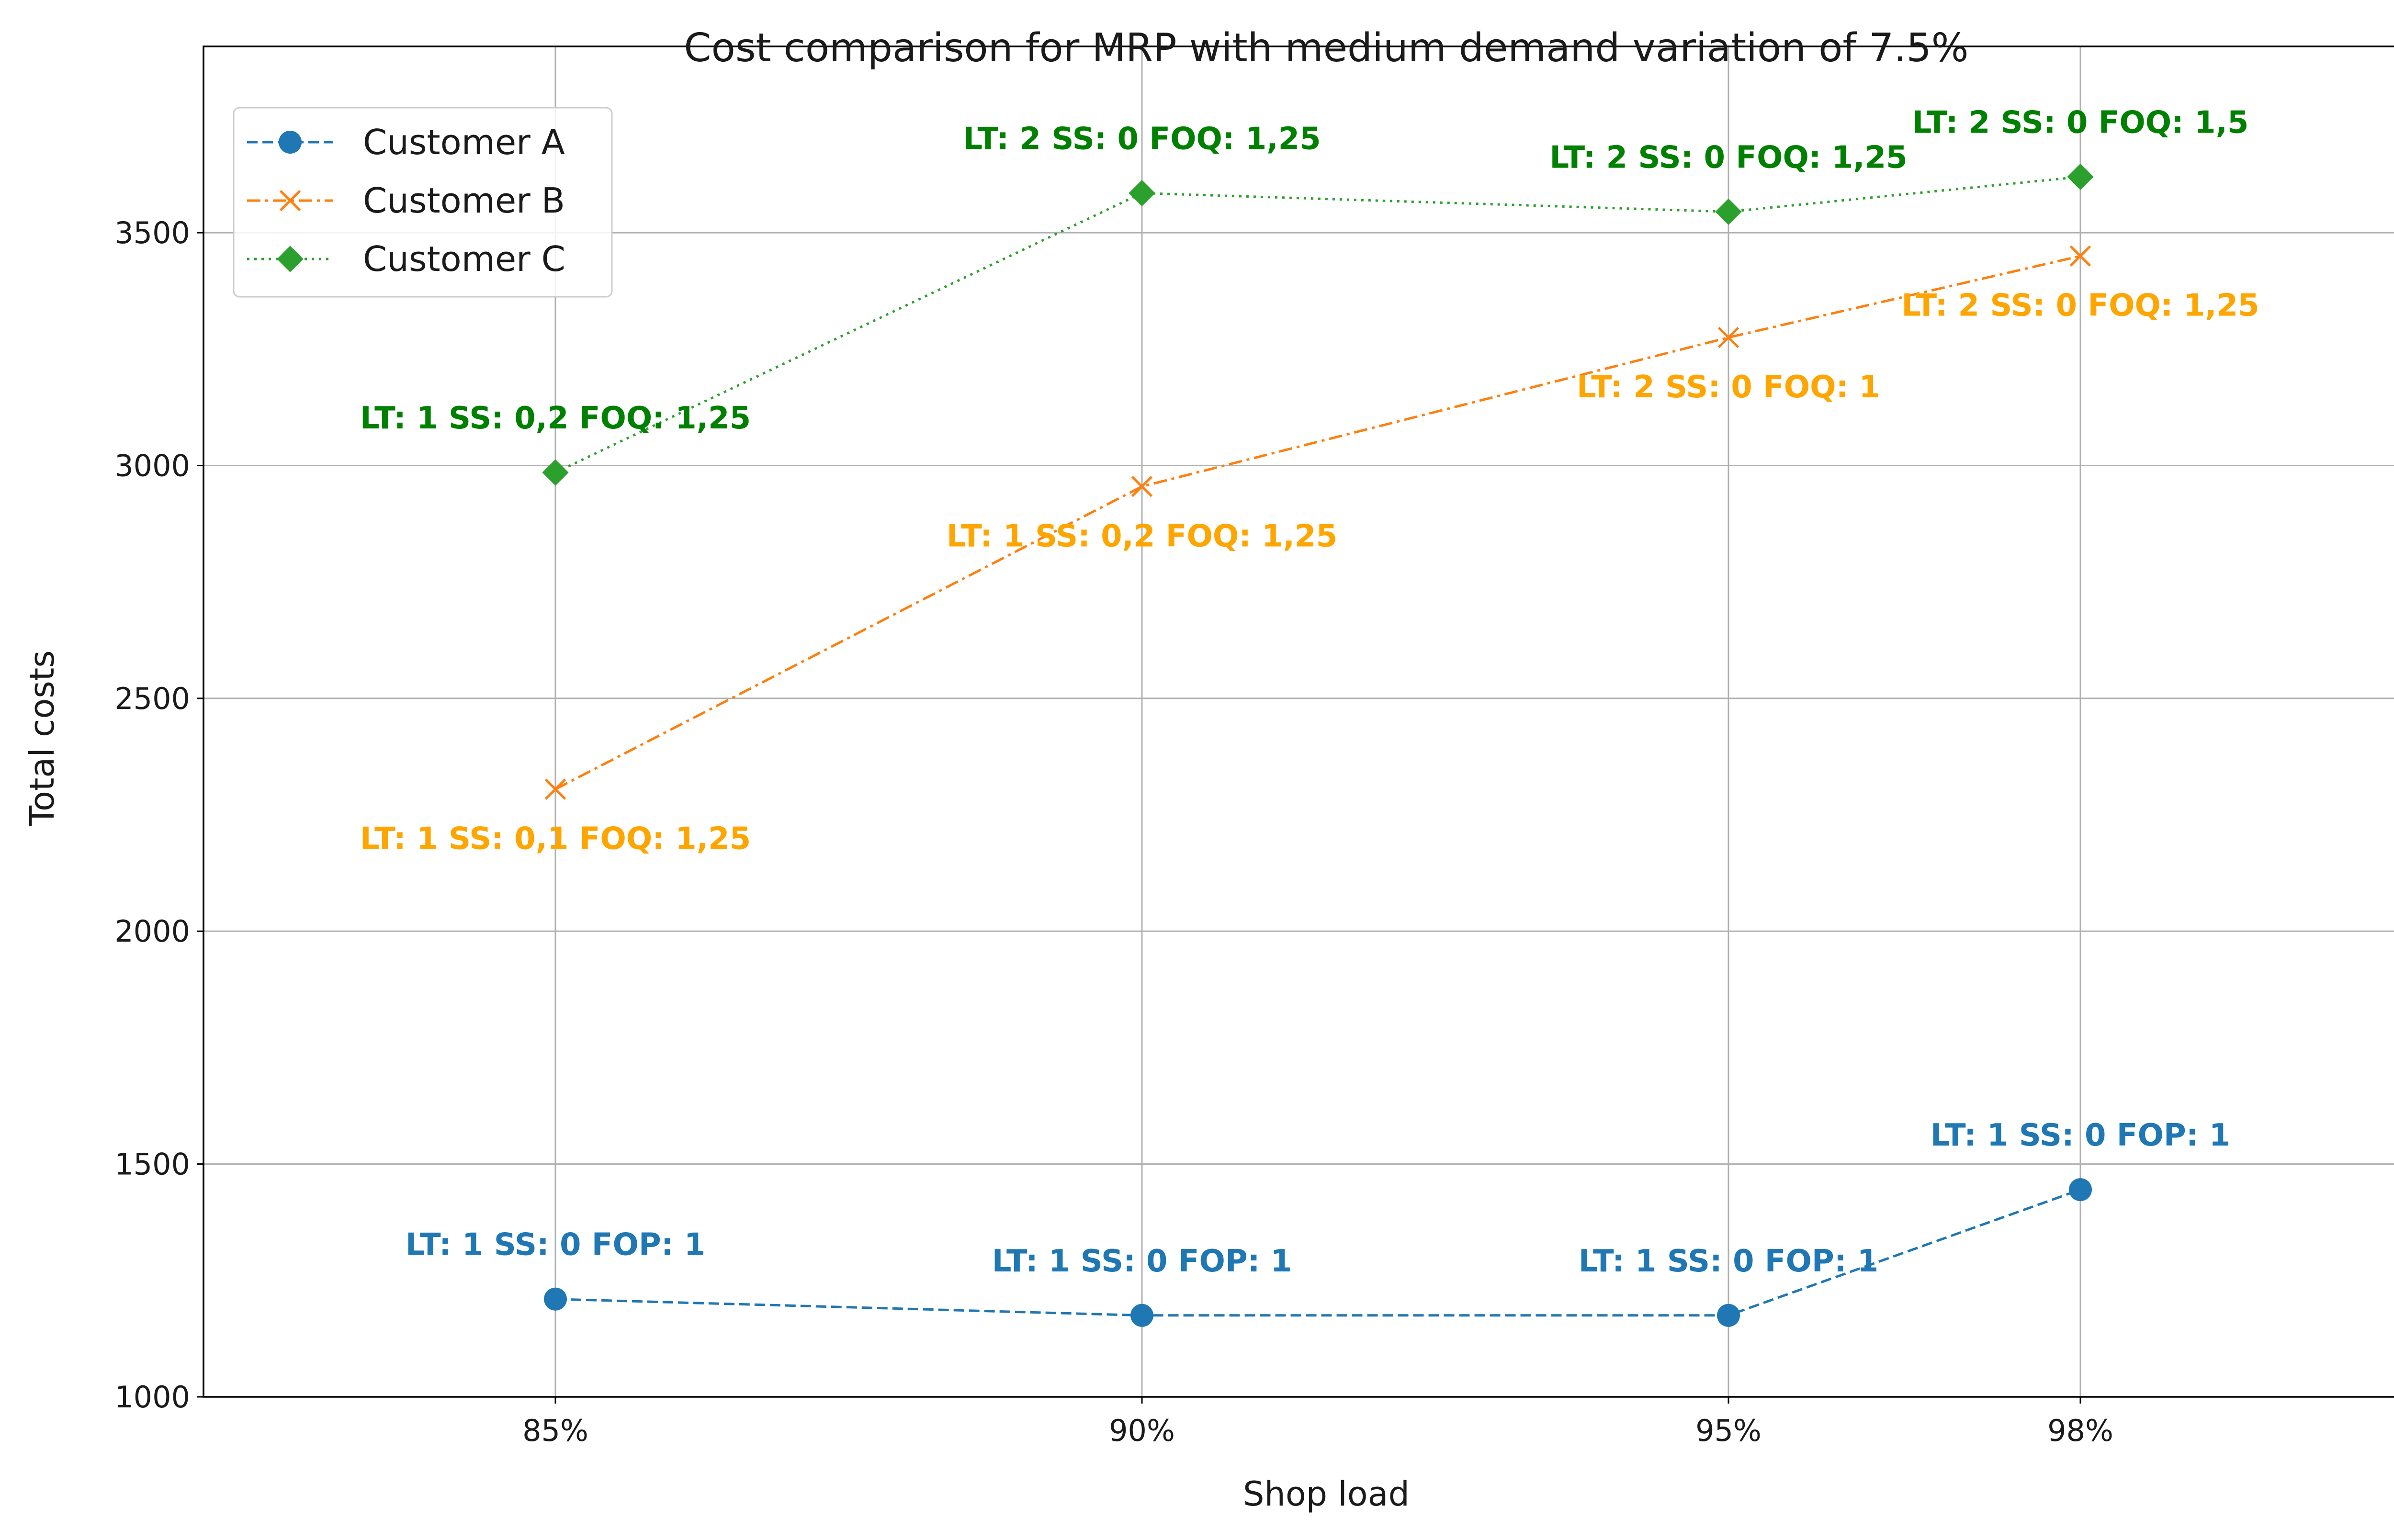 Image resolution: width=2394 pixels, height=1540 pixels. I want to click on legend-entry: Customer C, so click(406, 259).